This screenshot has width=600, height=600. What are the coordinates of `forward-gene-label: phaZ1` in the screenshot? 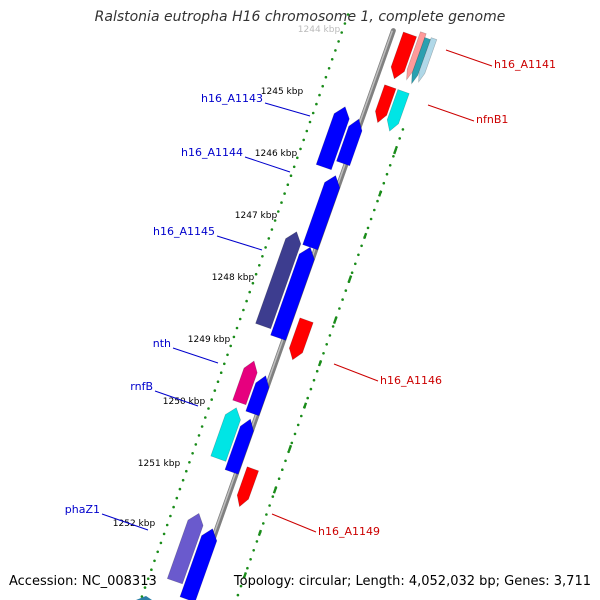 It's located at (82, 509).